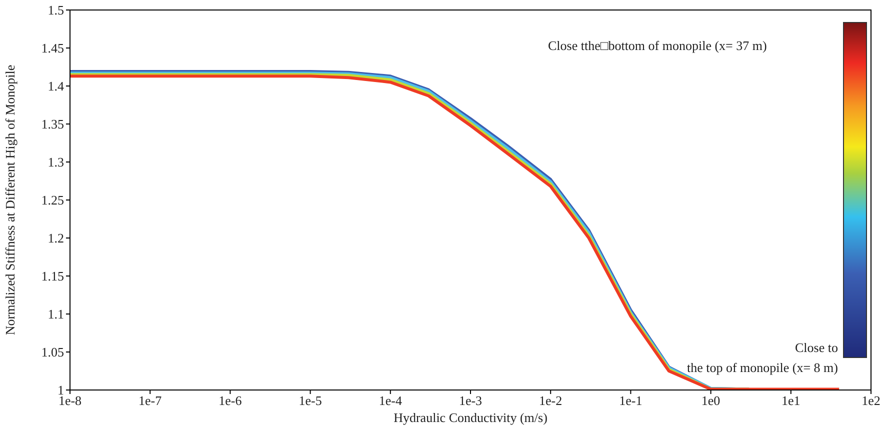 This screenshot has width=896, height=428. Describe the element at coordinates (470, 400) in the screenshot. I see `x-tick-label: 1e-3` at that location.